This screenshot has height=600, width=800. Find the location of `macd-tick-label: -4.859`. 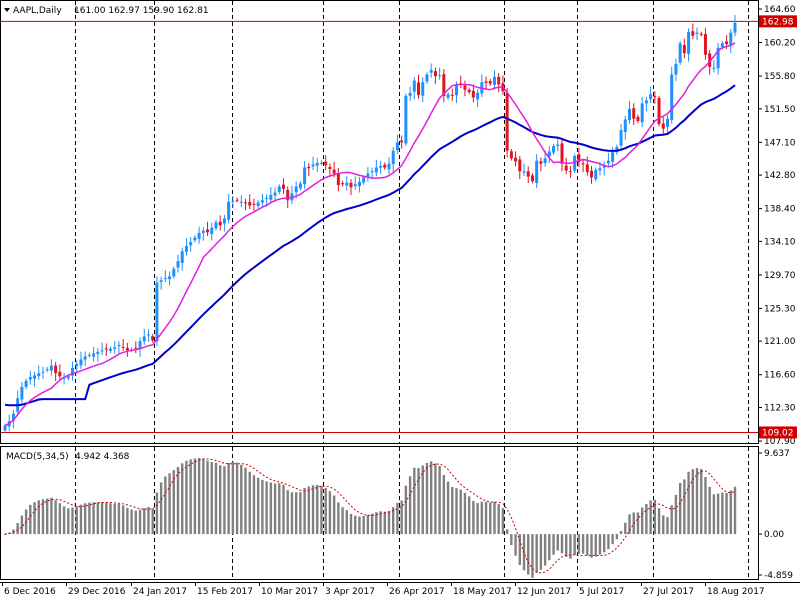

macd-tick-label: -4.859 is located at coordinates (778, 576).